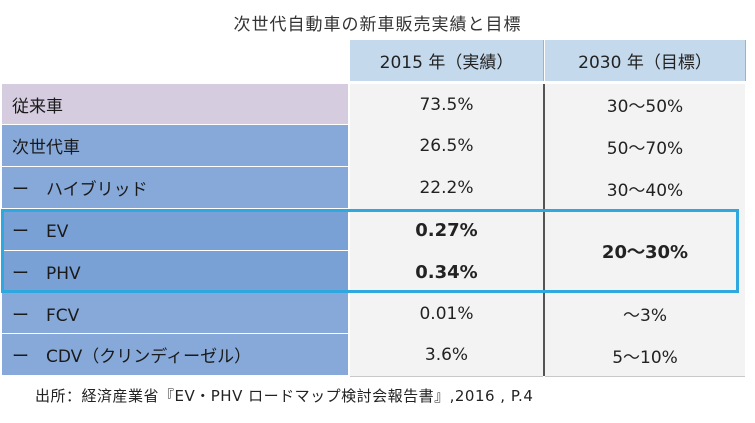 The height and width of the screenshot is (423, 755). Describe the element at coordinates (645, 355) in the screenshot. I see `value-2030-cdv: 5〜10%` at that location.